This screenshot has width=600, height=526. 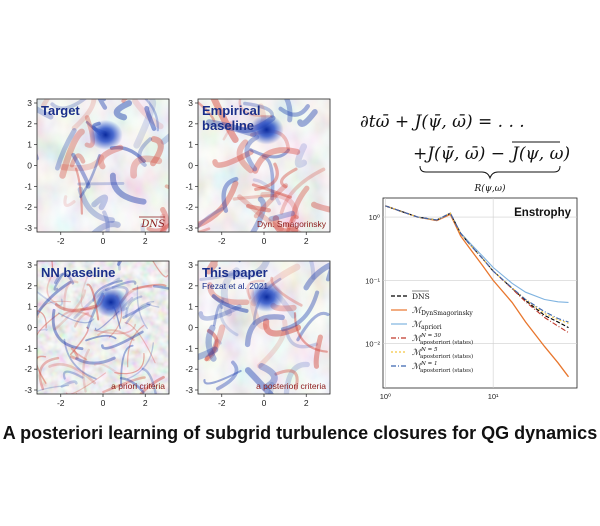 What do you see at coordinates (374, 217) in the screenshot?
I see `y-tick-label: 10⁰` at bounding box center [374, 217].